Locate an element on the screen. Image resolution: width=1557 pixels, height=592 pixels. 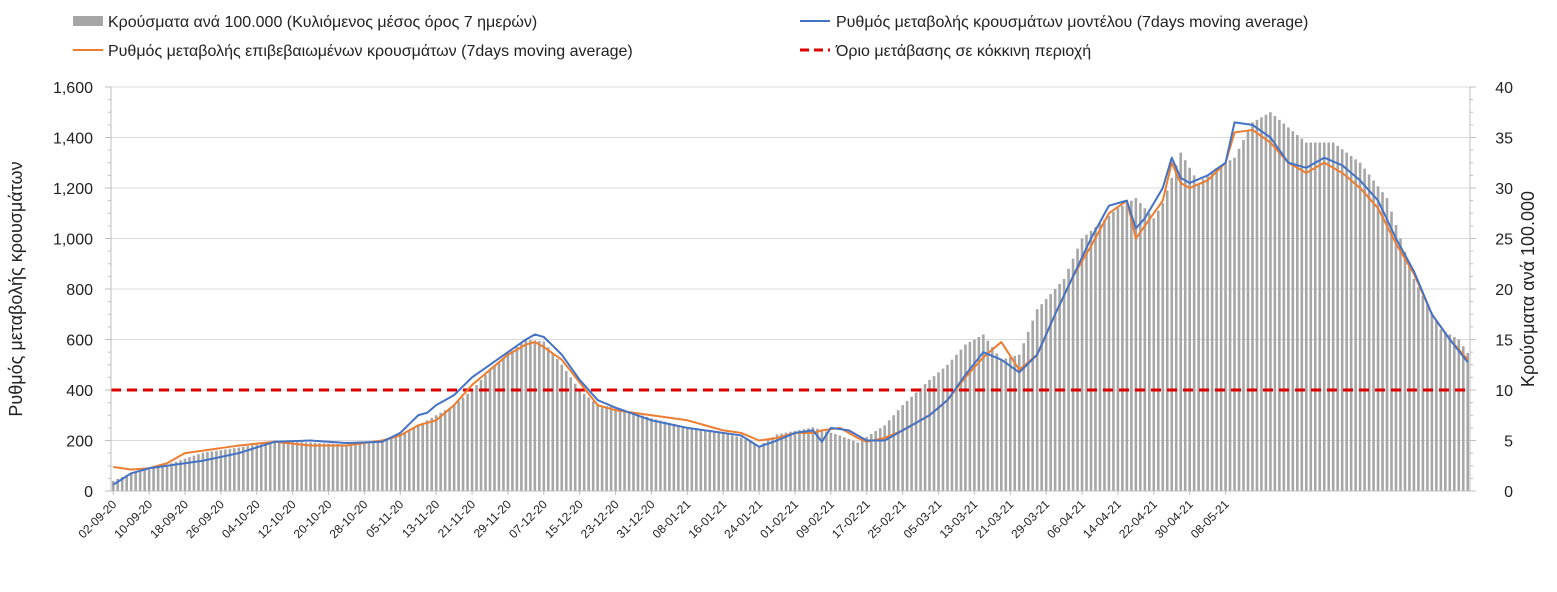
y-right-tick-label: 0 is located at coordinates (1508, 492).